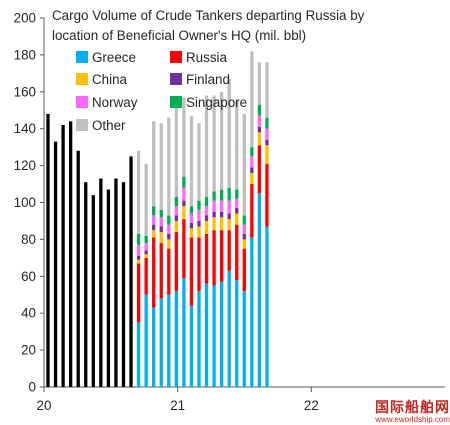  What do you see at coordinates (217, 102) in the screenshot?
I see `legend-label-singapore: Singapore` at bounding box center [217, 102].